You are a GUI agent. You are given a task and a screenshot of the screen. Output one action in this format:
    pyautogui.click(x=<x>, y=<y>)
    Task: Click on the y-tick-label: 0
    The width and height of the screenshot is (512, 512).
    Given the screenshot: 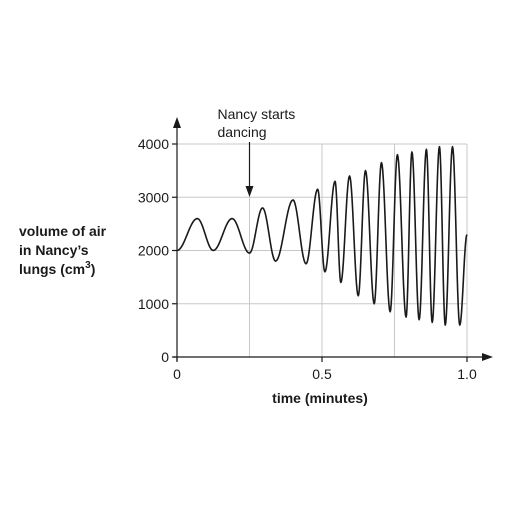 What is the action you would take?
    pyautogui.click(x=165, y=357)
    